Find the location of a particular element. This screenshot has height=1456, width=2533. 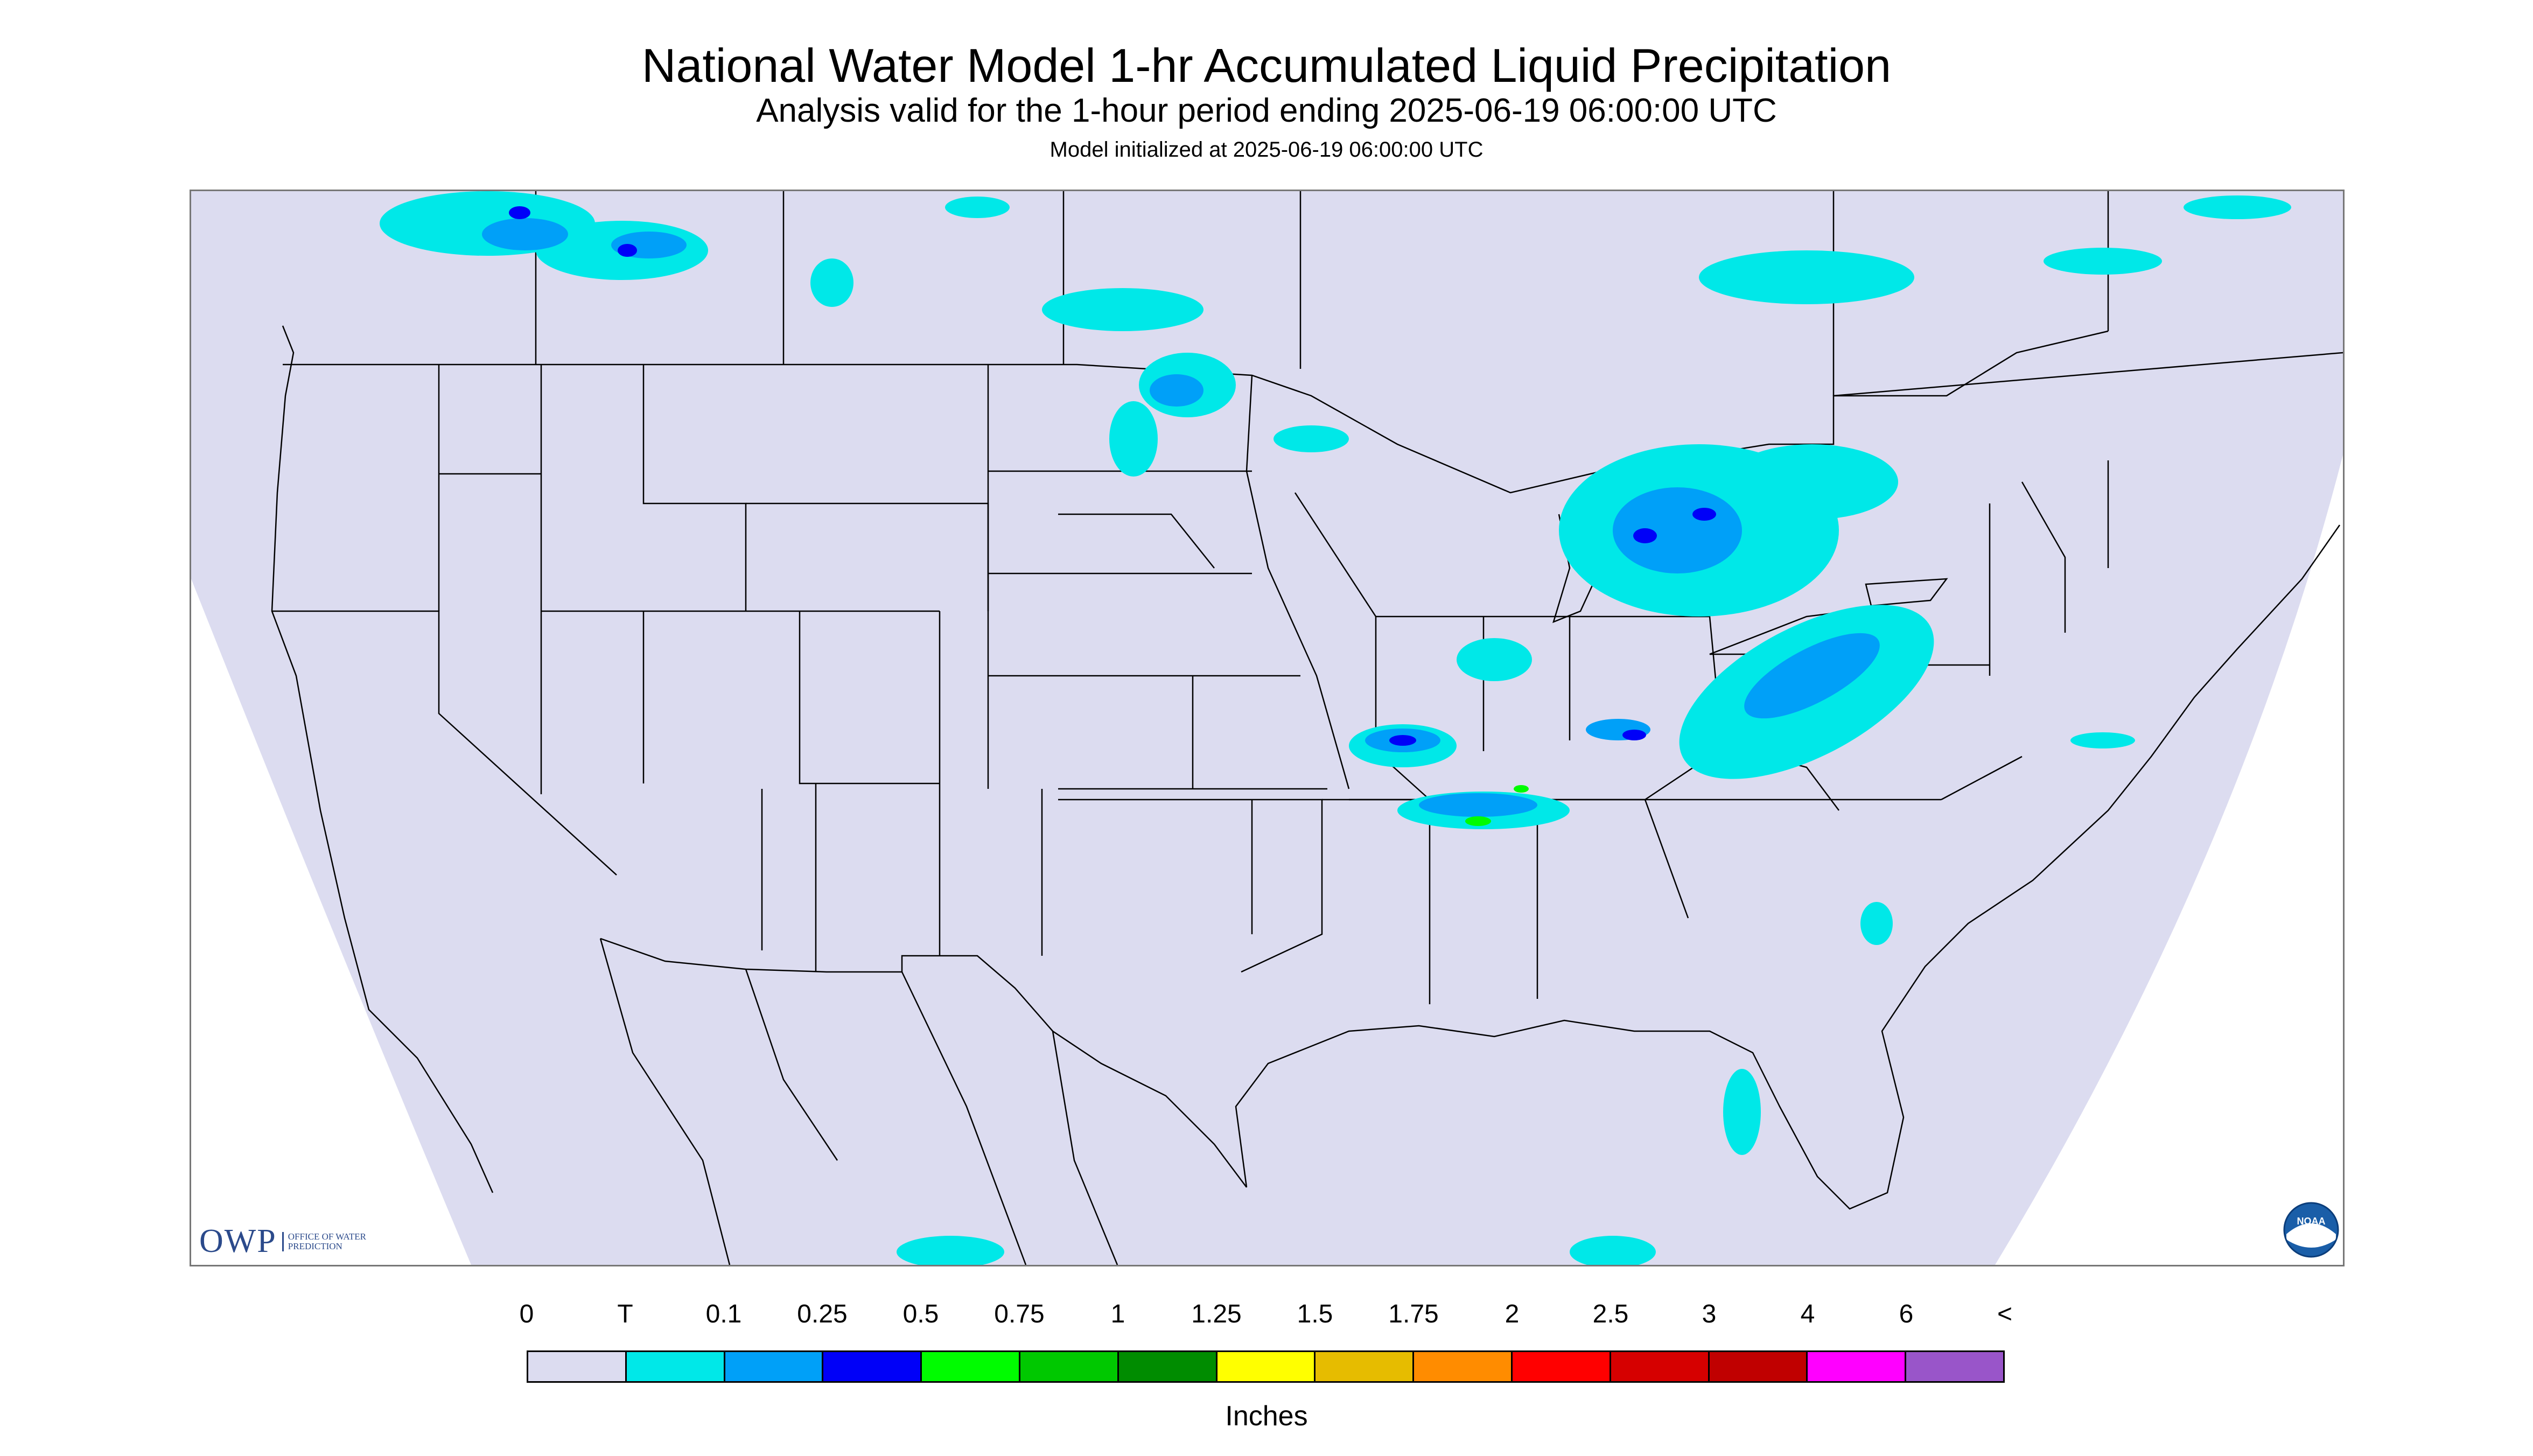

legend-label: 0.1 is located at coordinates (723, 1314).